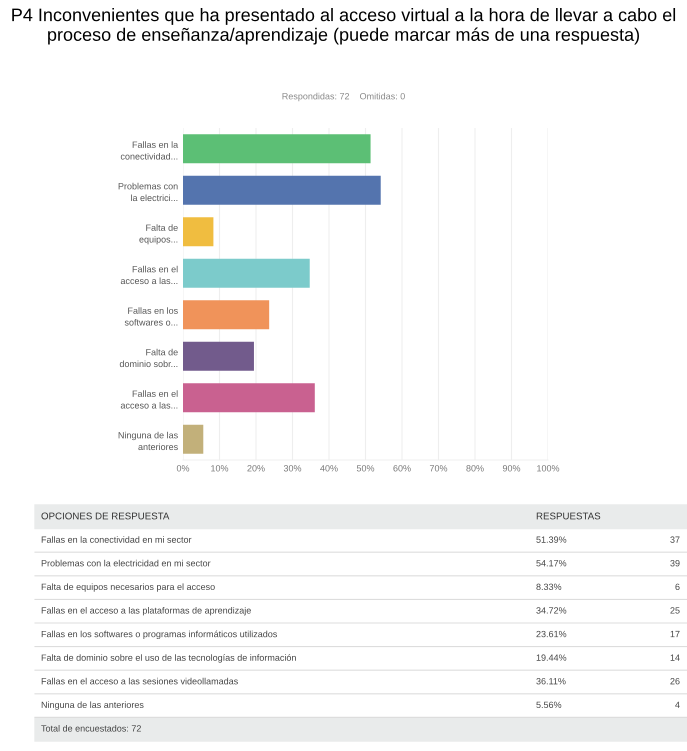 The width and height of the screenshot is (687, 751). What do you see at coordinates (549, 587) in the screenshot?
I see `text: 8.33%` at bounding box center [549, 587].